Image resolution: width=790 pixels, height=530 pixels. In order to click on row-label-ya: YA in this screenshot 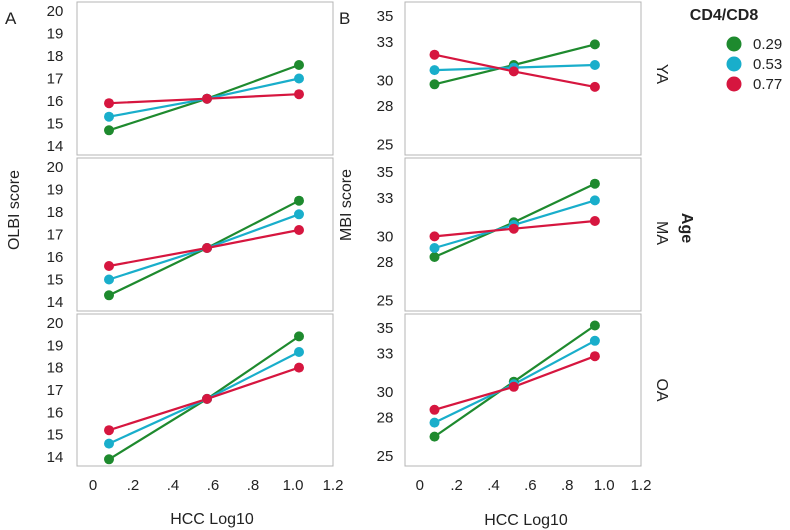, I will do `click(661, 74)`.